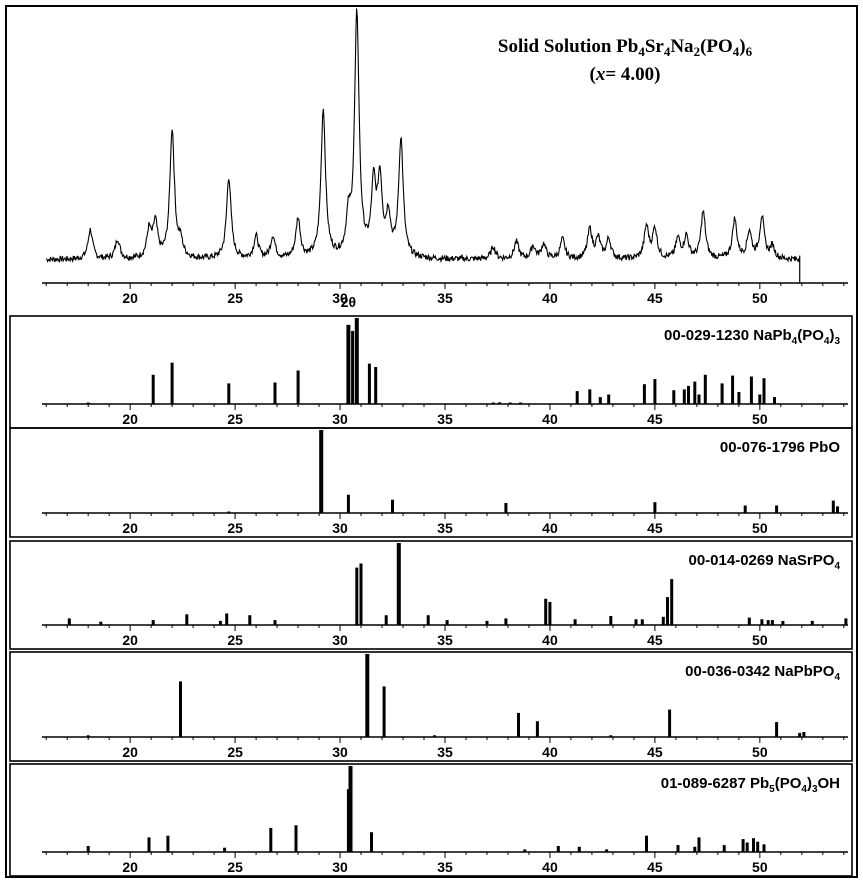 This screenshot has height=883, width=863. Describe the element at coordinates (728, 335) in the screenshot. I see `label-segment: 00-029-1230 NaPb` at that location.